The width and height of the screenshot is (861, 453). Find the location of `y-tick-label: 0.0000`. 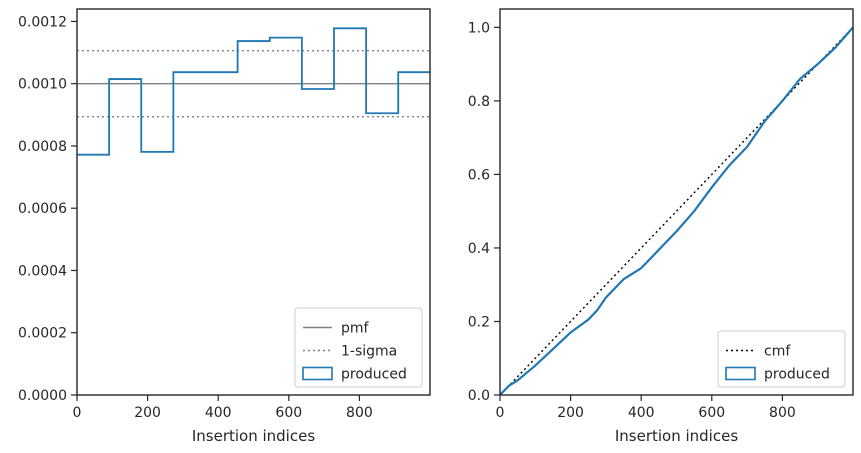

y-tick-label: 0.0000 is located at coordinates (42, 396).